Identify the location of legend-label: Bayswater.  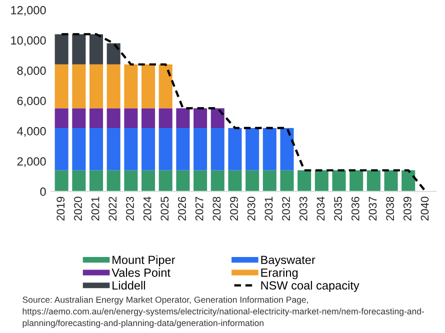
(288, 261).